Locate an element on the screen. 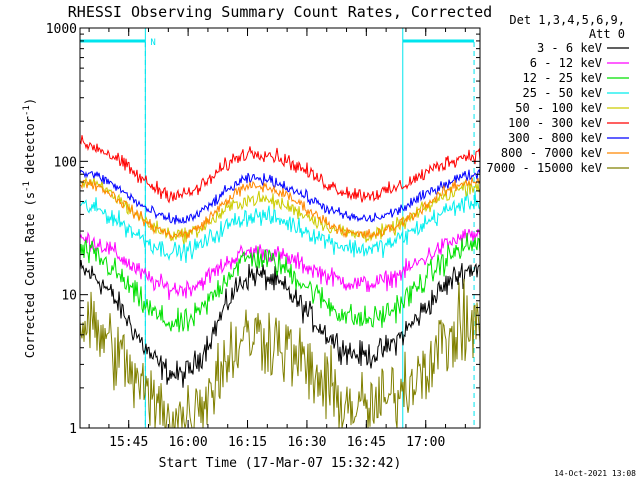 The width and height of the screenshot is (640, 484). y-tick-label-1: 10 is located at coordinates (69, 296).